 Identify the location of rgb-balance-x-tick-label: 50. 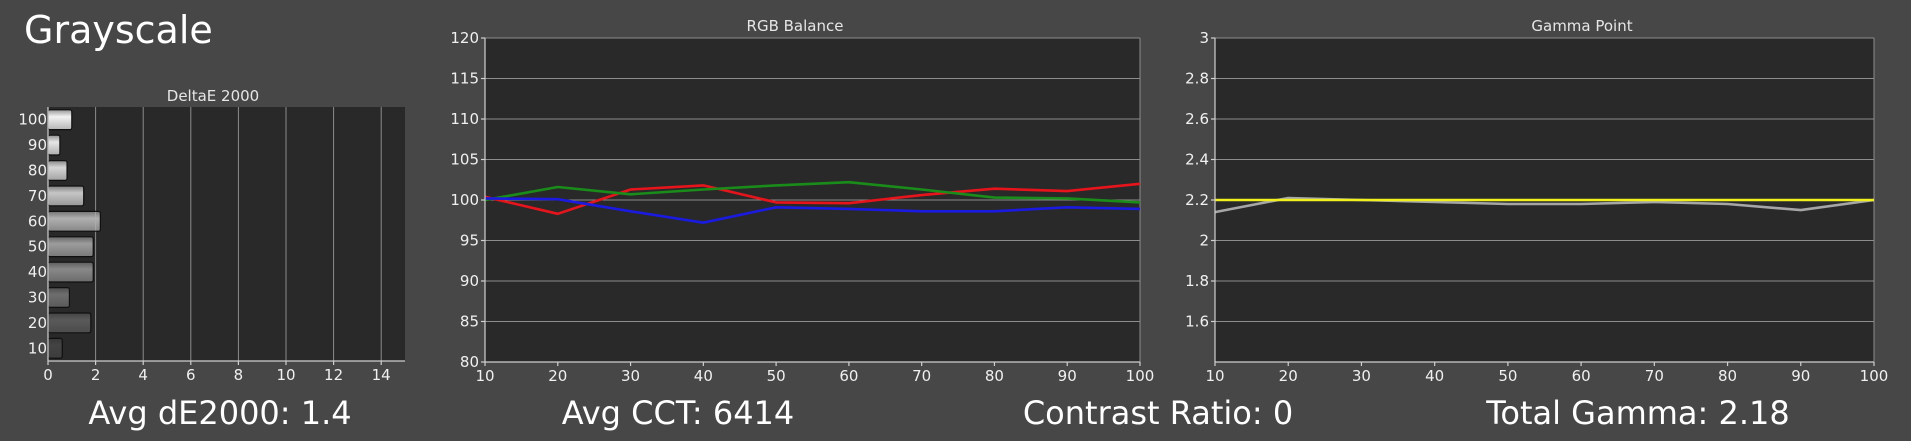
(776, 376).